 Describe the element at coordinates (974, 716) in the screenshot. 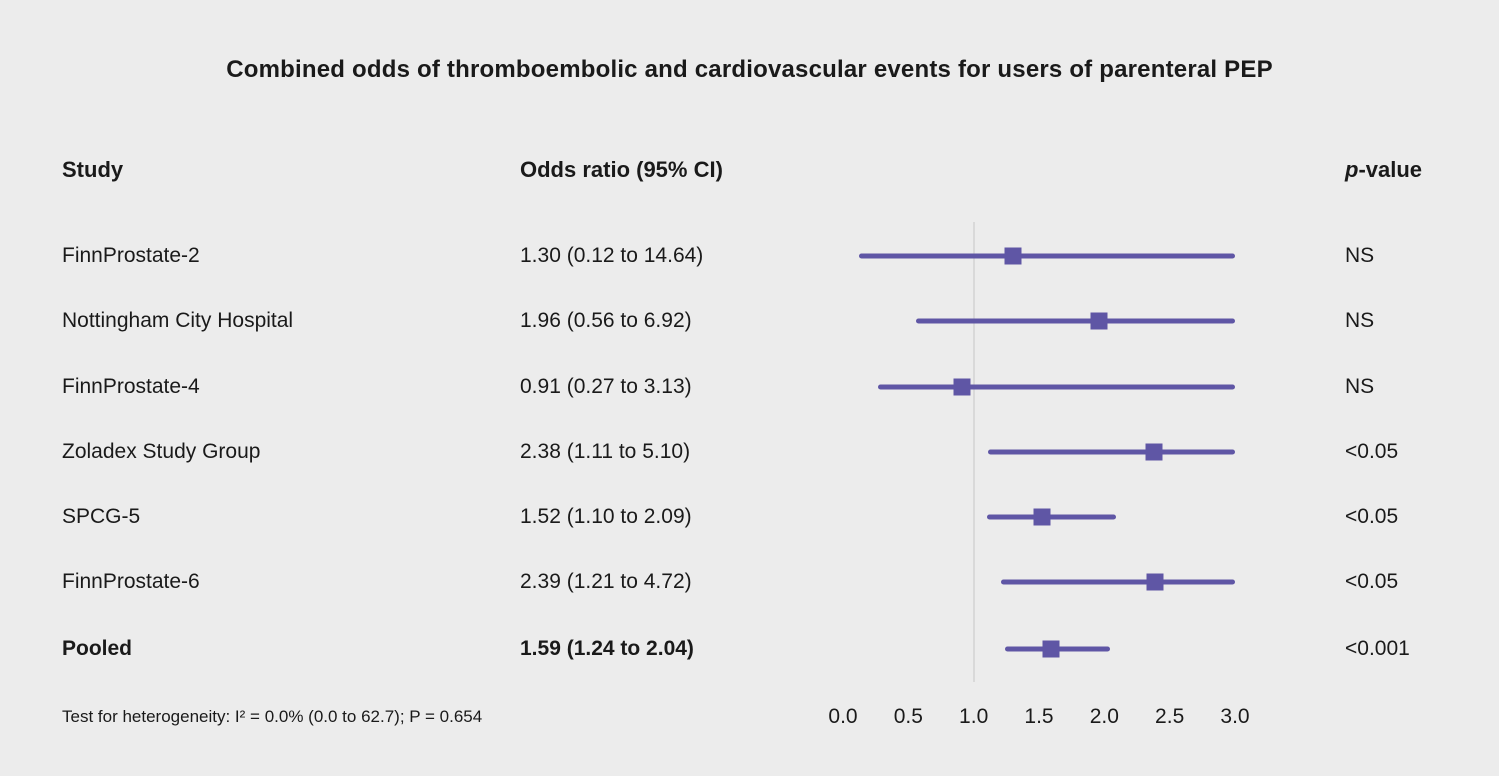

I see `x-axis-tick-label: 1.0` at that location.